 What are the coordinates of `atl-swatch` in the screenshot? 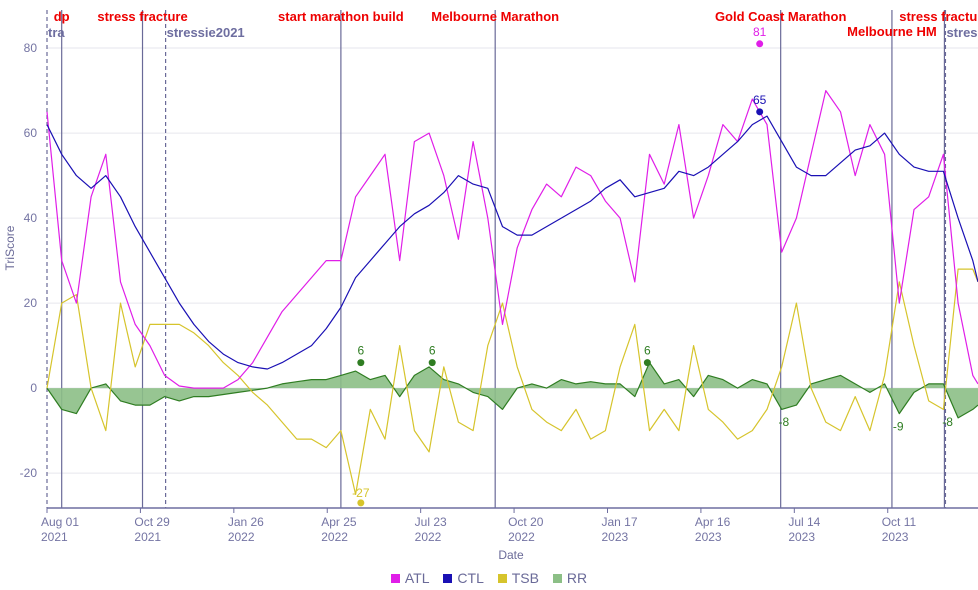 It's located at (395, 578).